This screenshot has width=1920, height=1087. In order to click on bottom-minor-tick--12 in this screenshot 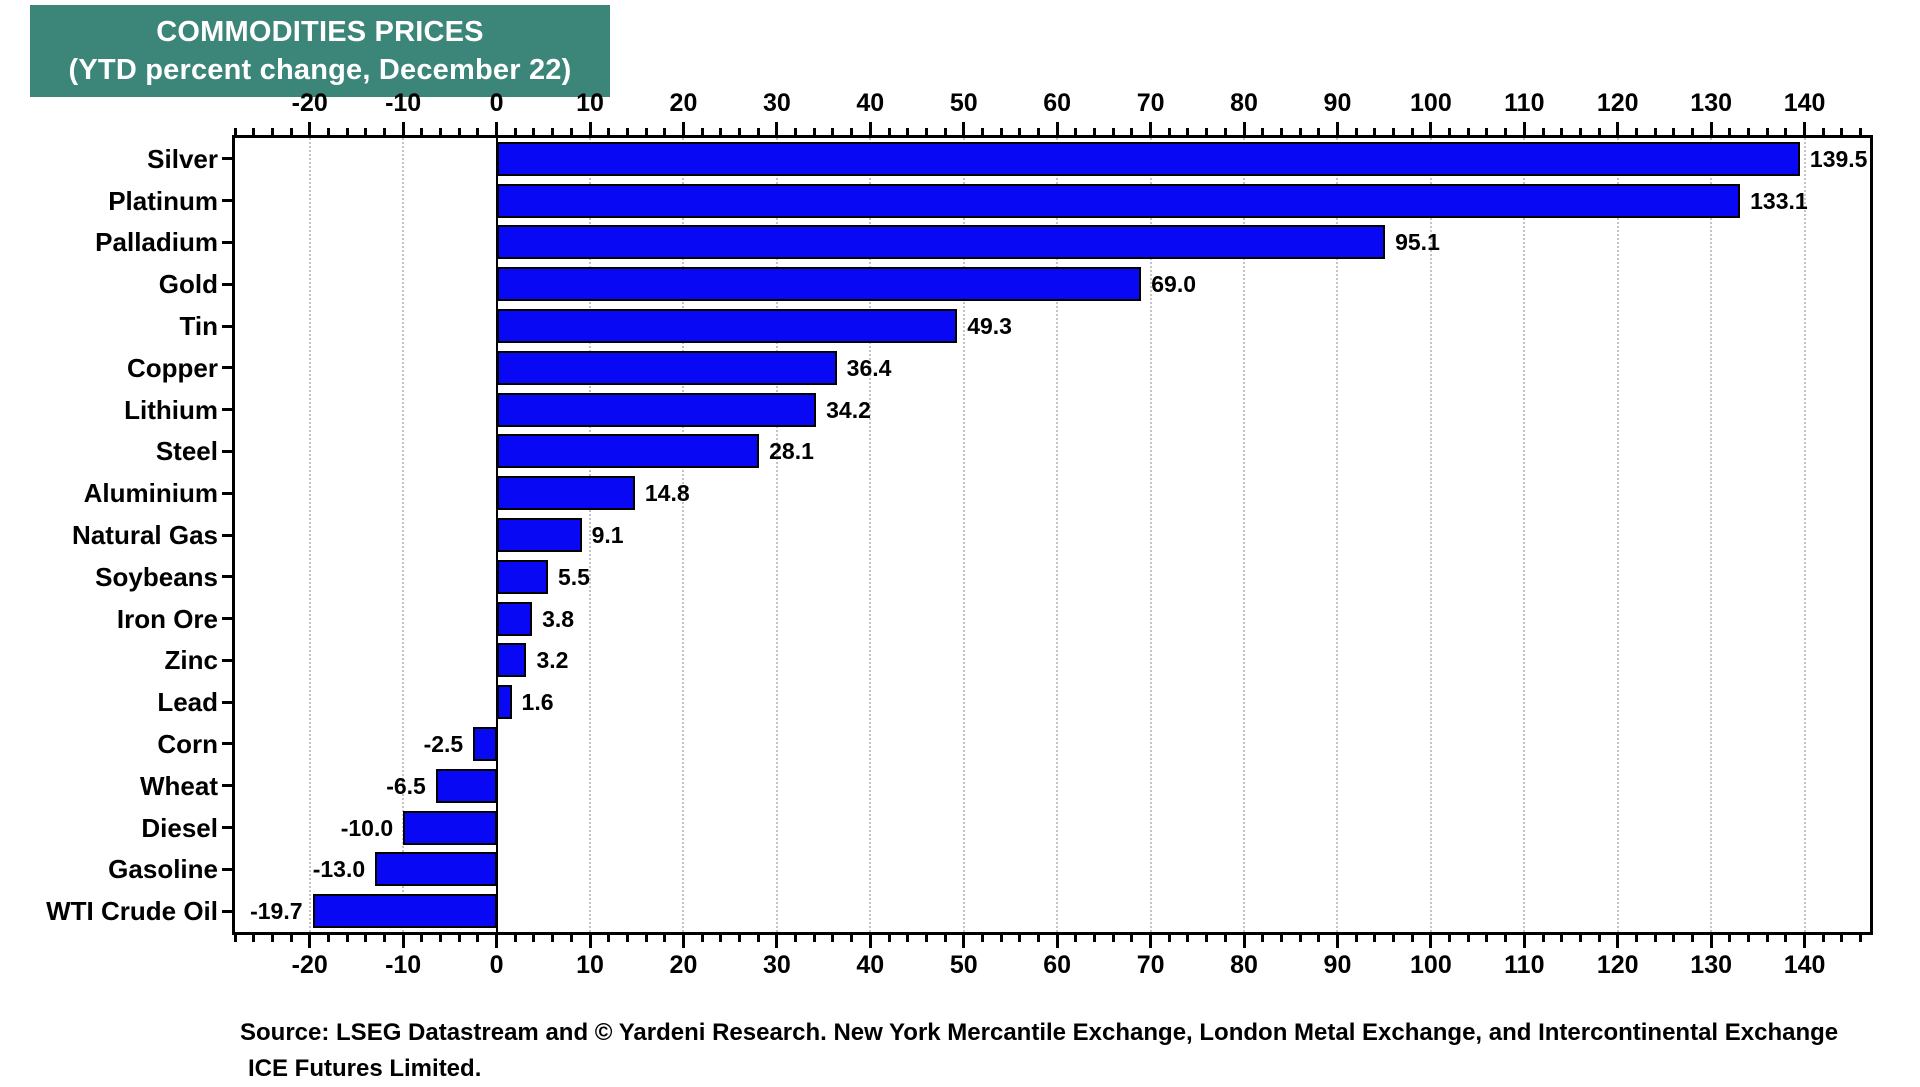, I will do `click(384, 938)`.